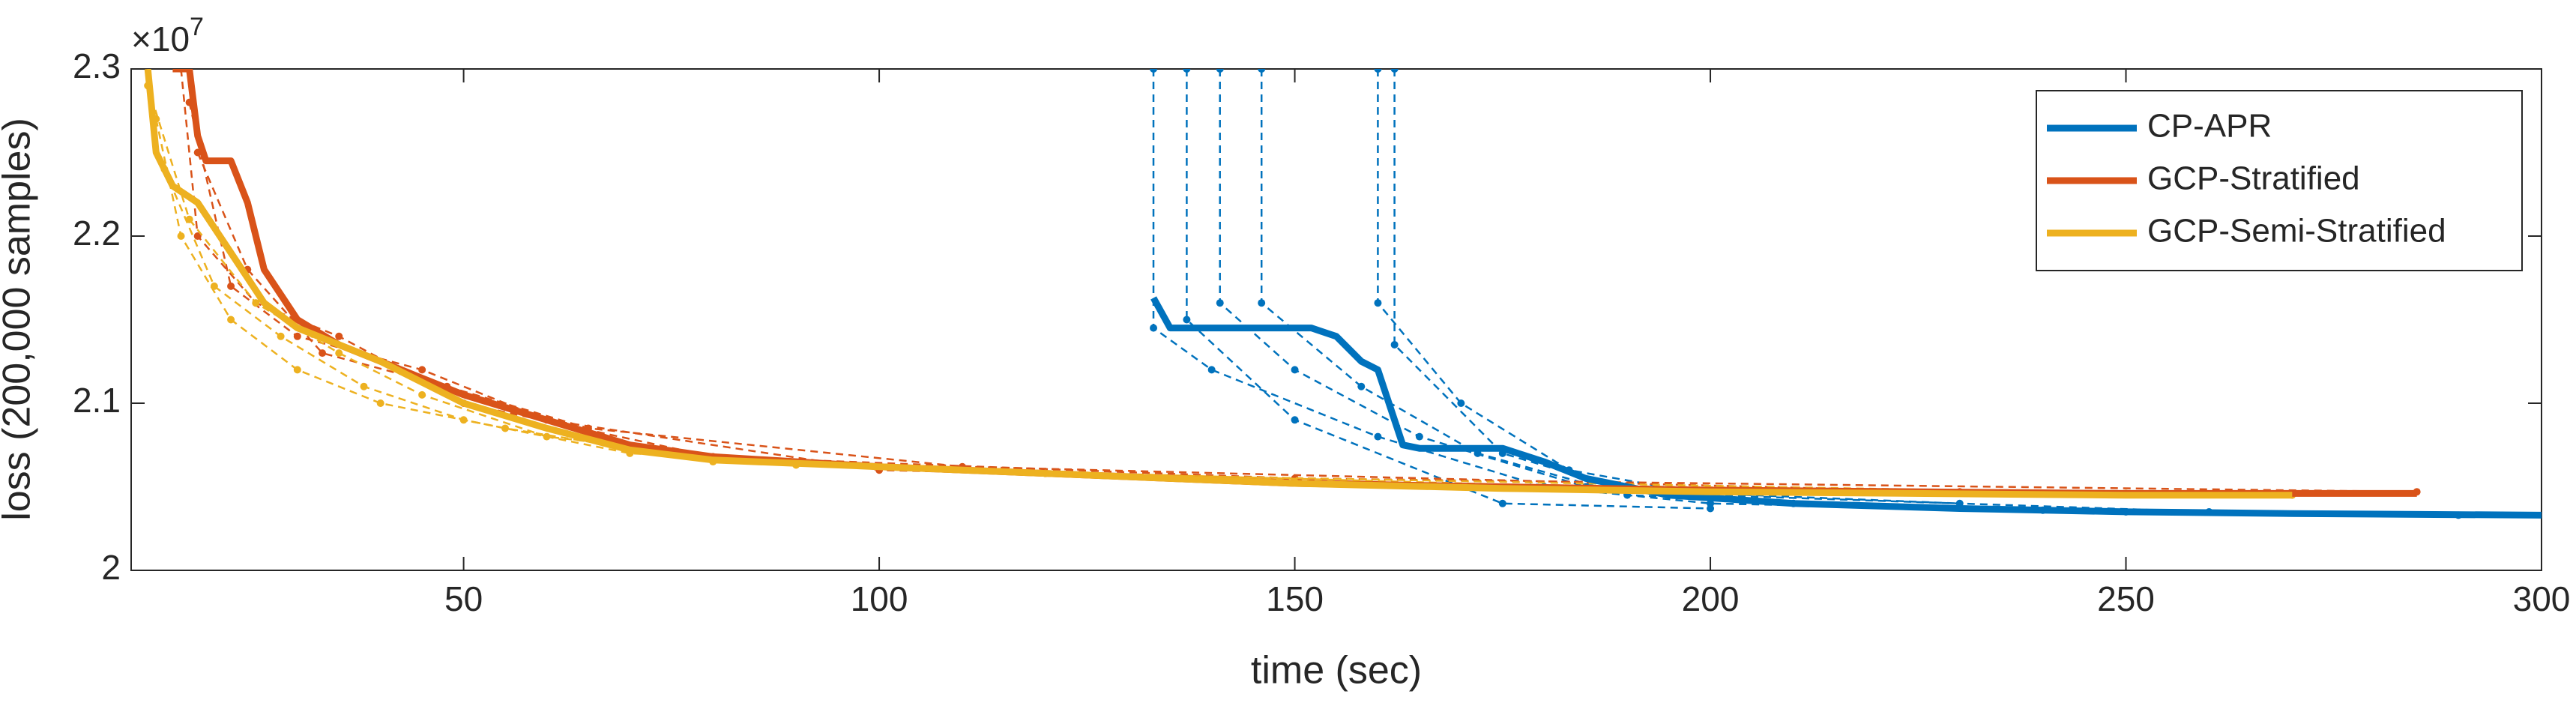  I want to click on y-exponent-base: ×10, so click(161, 38).